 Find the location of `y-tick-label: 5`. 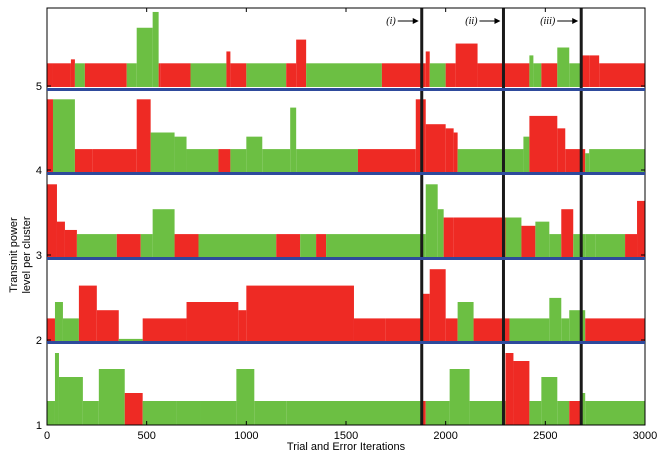

y-tick-label: 5 is located at coordinates (39, 87).